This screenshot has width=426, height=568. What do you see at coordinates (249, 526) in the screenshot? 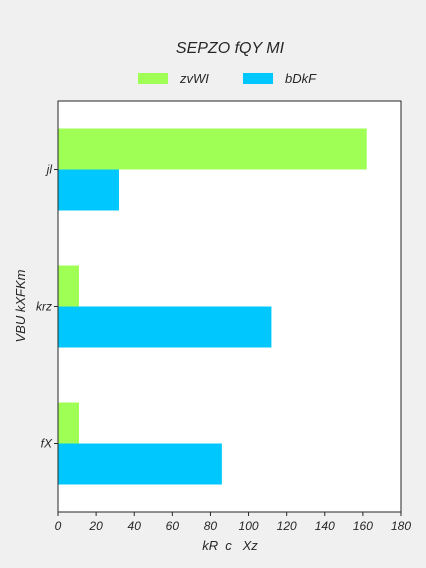
I see `x-tick-label-100: 100` at bounding box center [249, 526].